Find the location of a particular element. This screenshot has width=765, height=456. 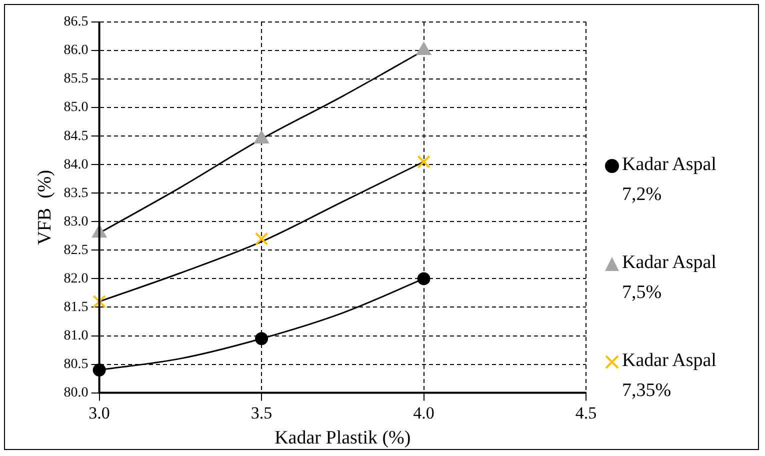

y-tick-label: 81.5 is located at coordinates (76, 307).